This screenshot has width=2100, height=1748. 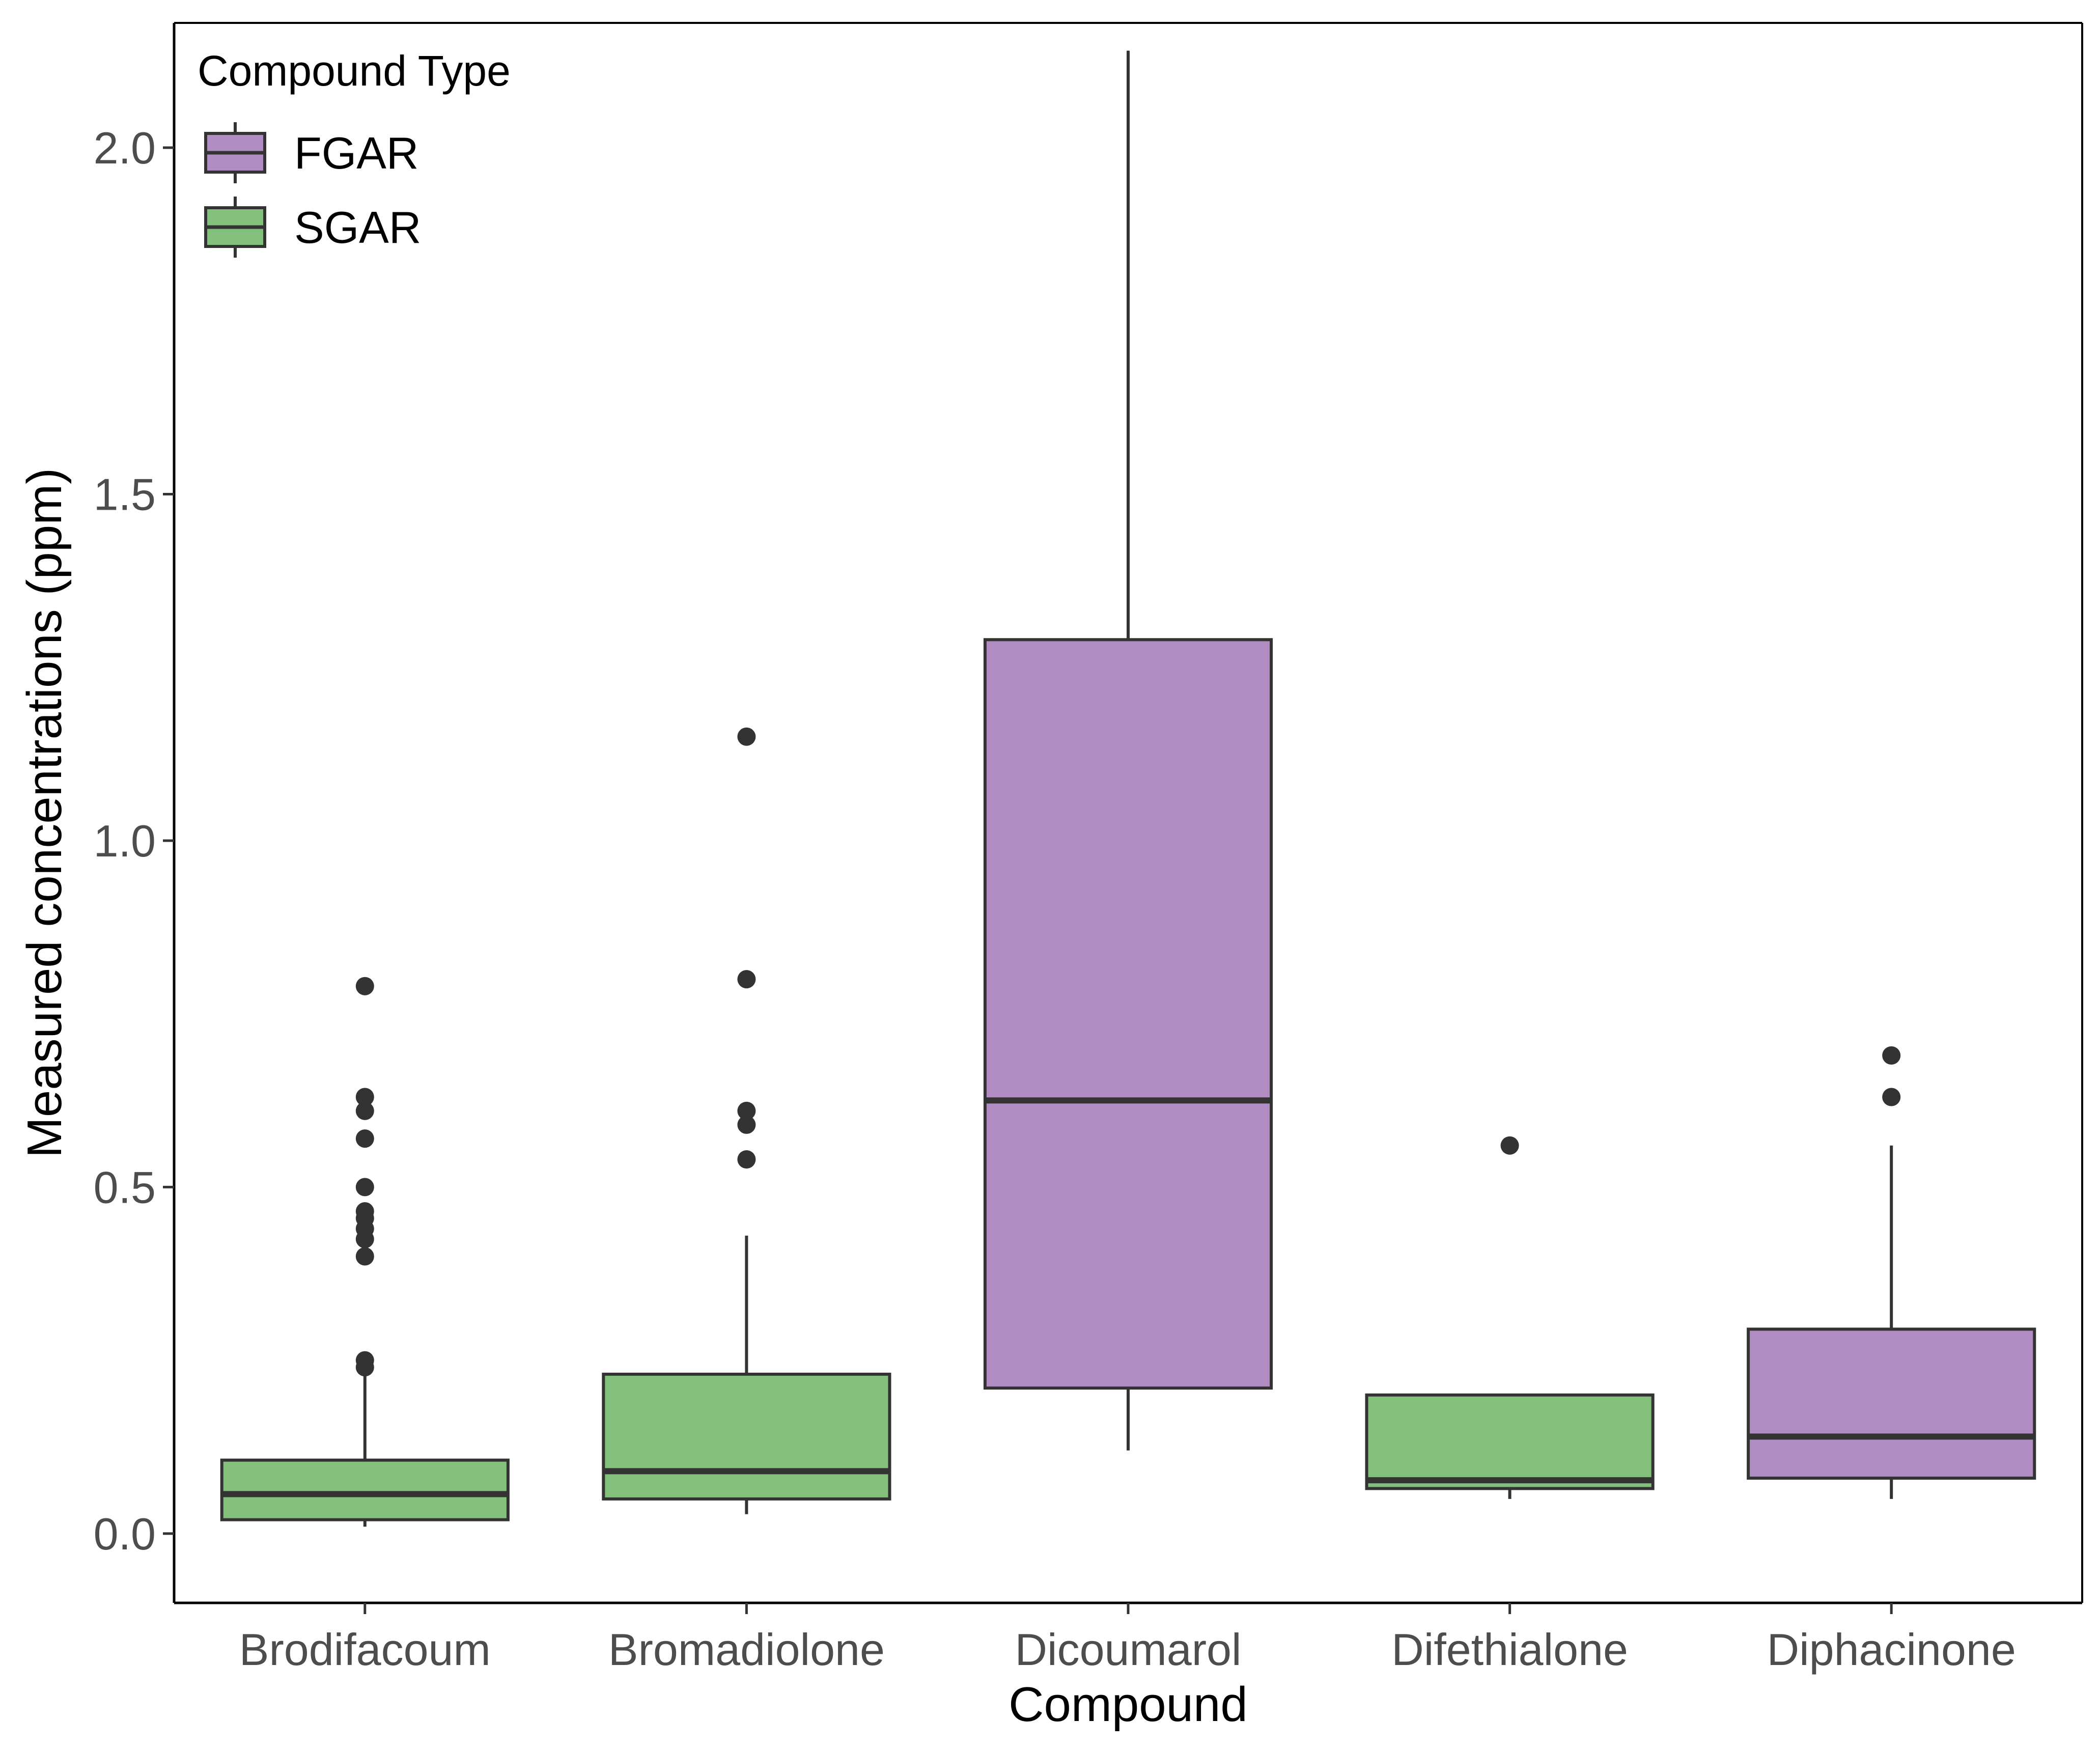 I want to click on legend-label: FGAR, so click(x=356, y=153).